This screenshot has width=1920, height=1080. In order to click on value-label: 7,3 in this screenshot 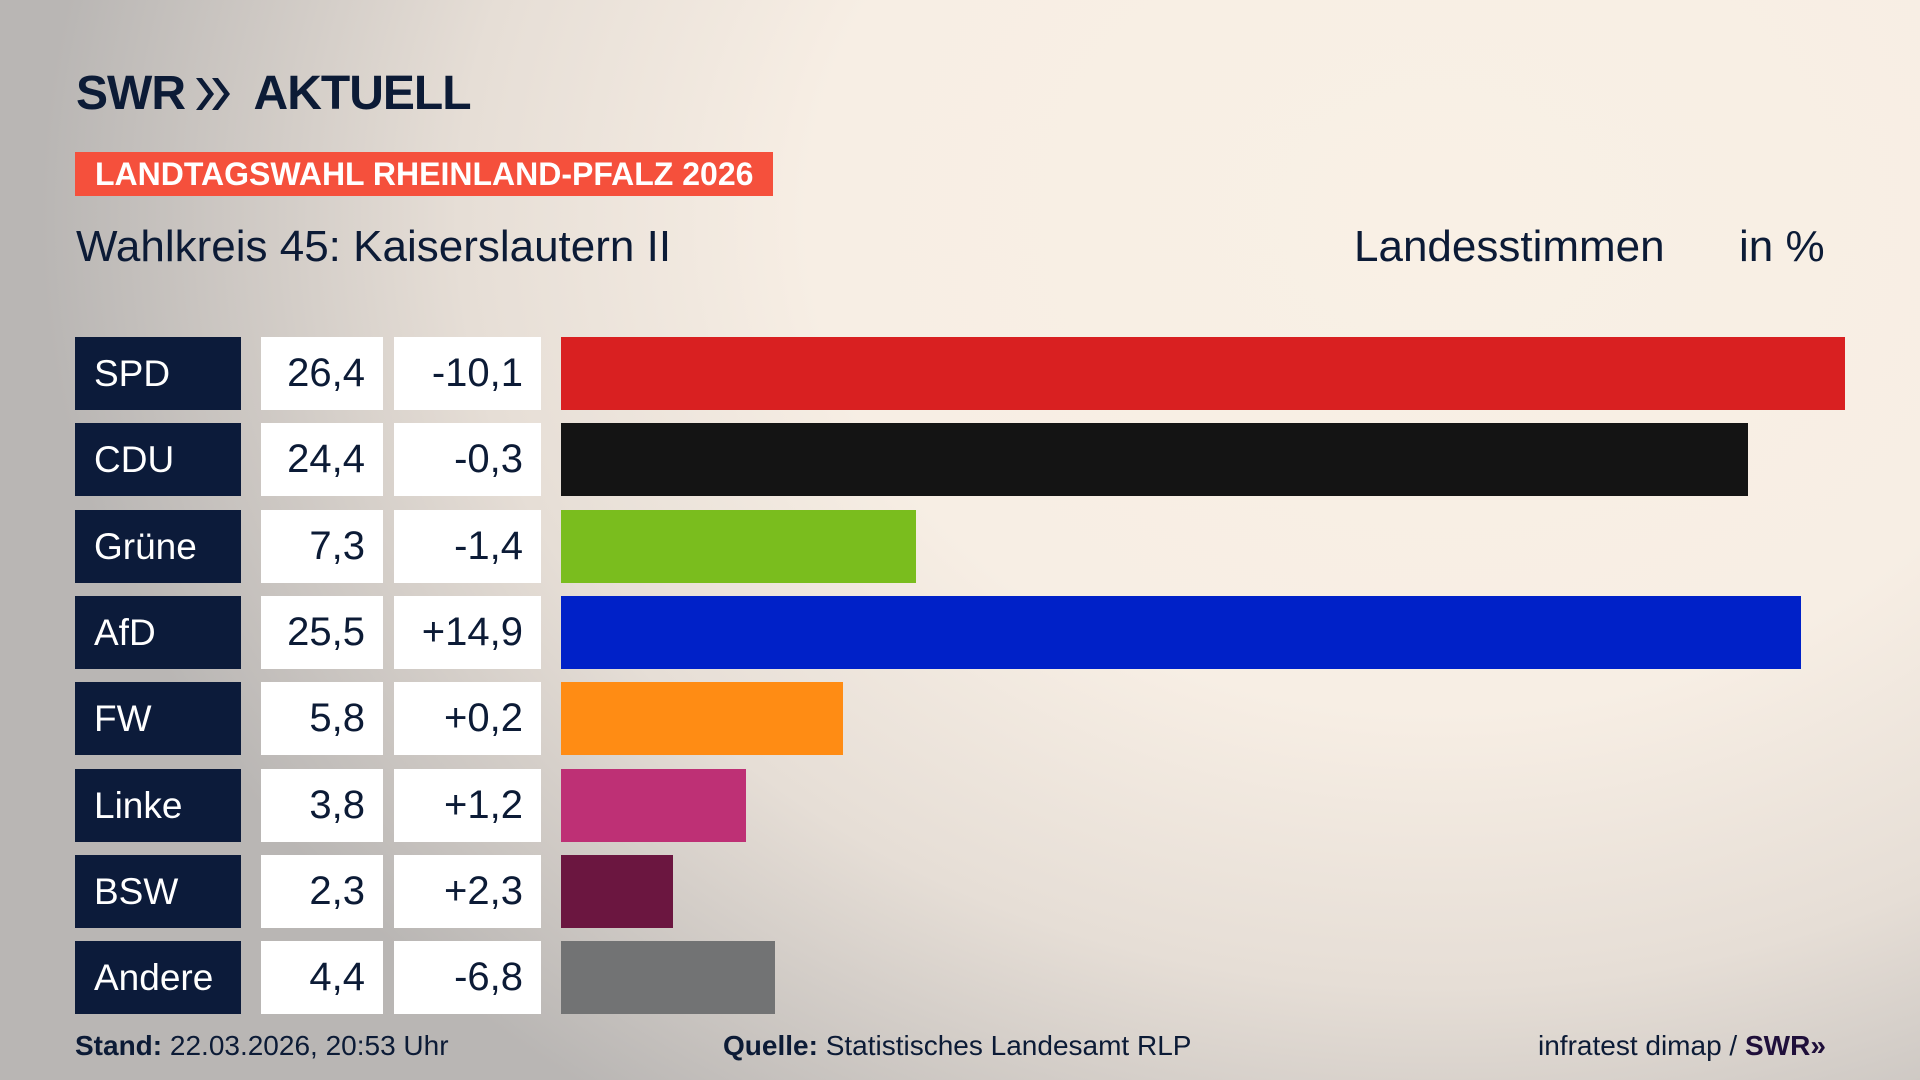, I will do `click(322, 546)`.